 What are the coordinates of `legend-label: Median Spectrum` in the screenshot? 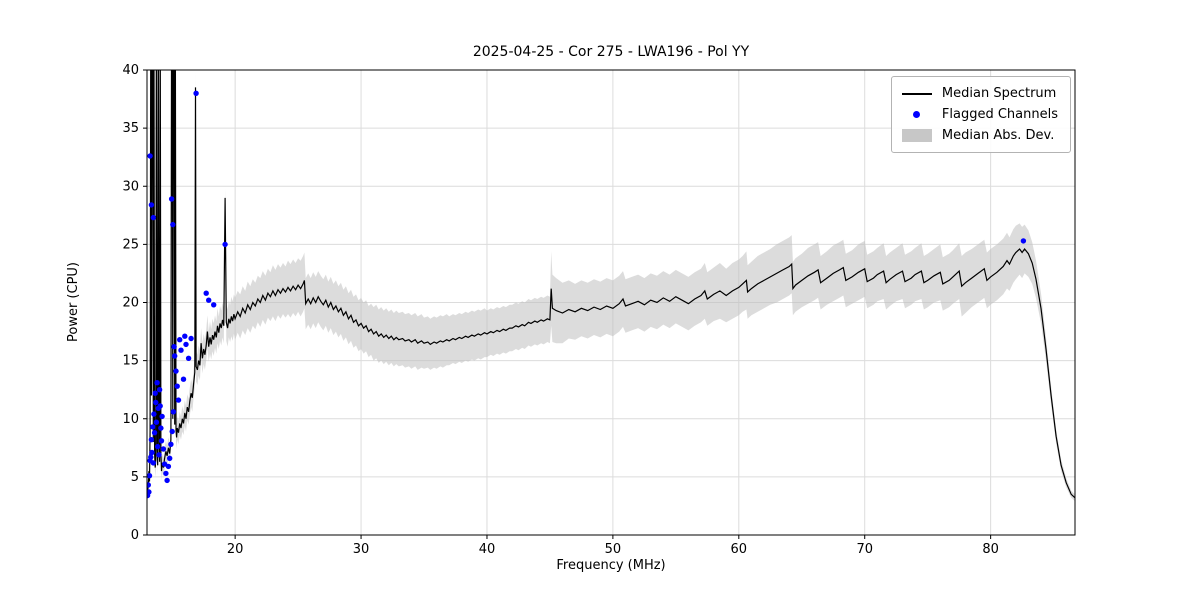 It's located at (999, 93).